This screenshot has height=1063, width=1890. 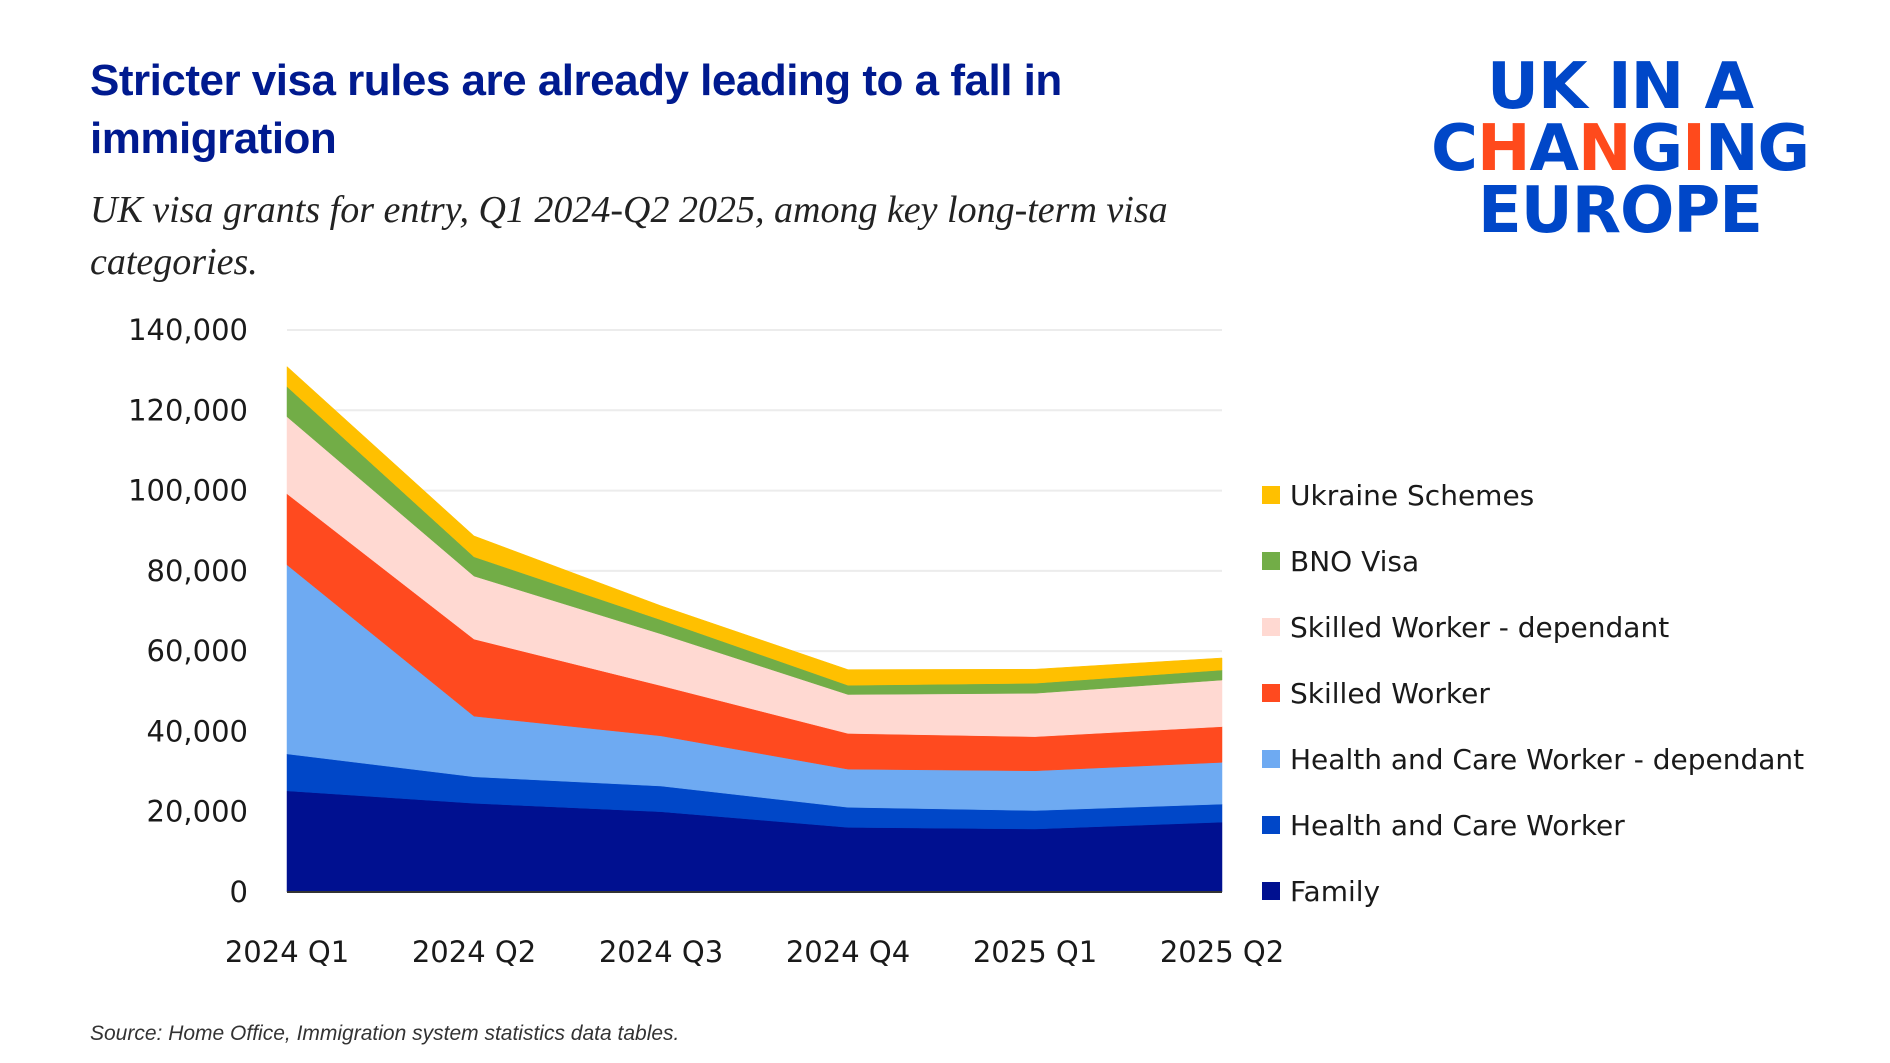 I want to click on legend-item: Skilled Worker, so click(x=1533, y=693).